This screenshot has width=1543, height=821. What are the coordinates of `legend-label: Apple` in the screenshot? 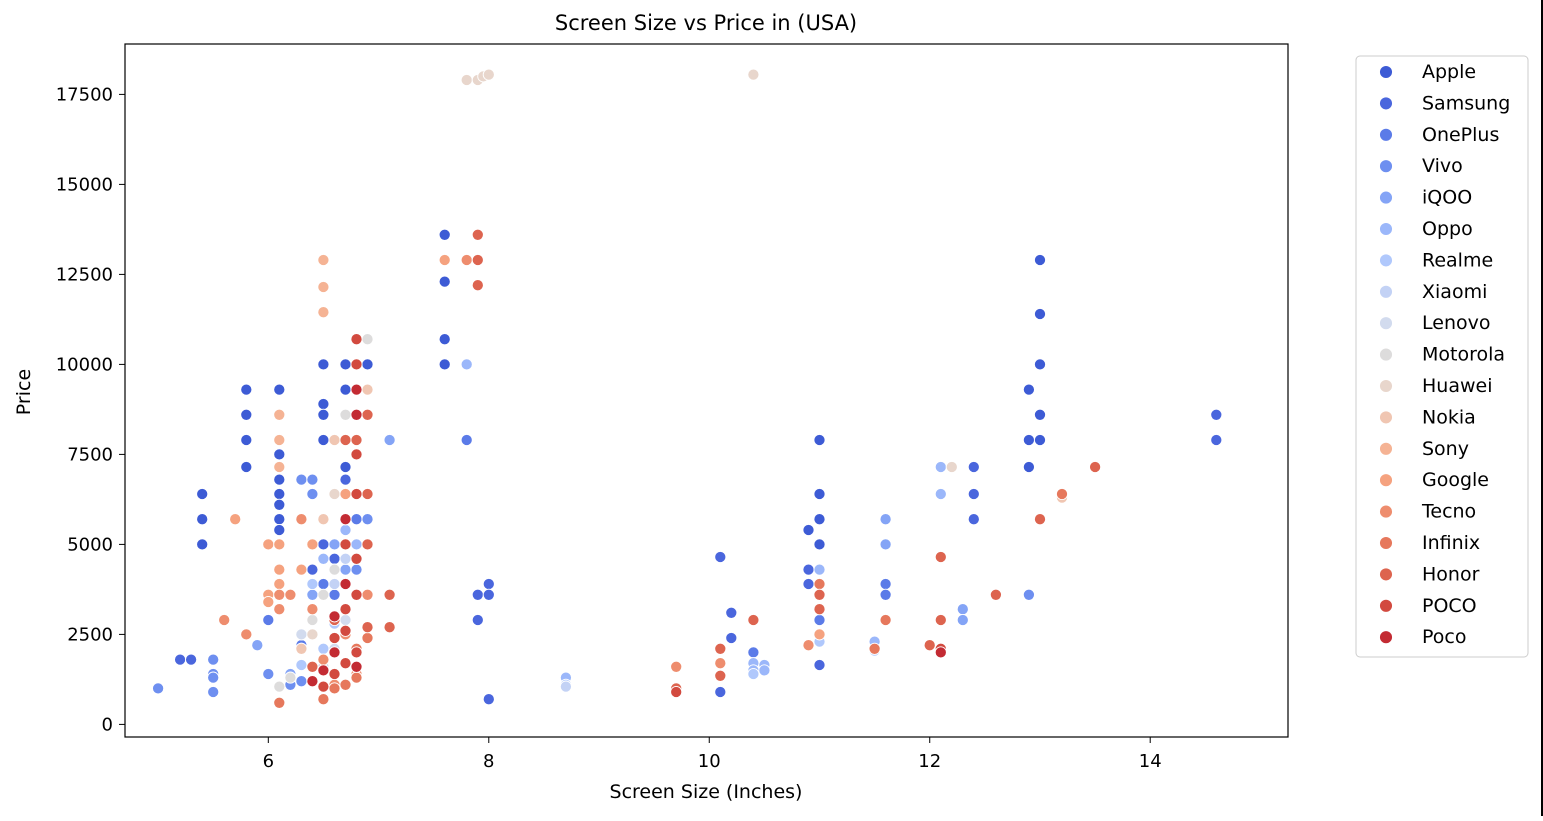 It's located at (1449, 72).